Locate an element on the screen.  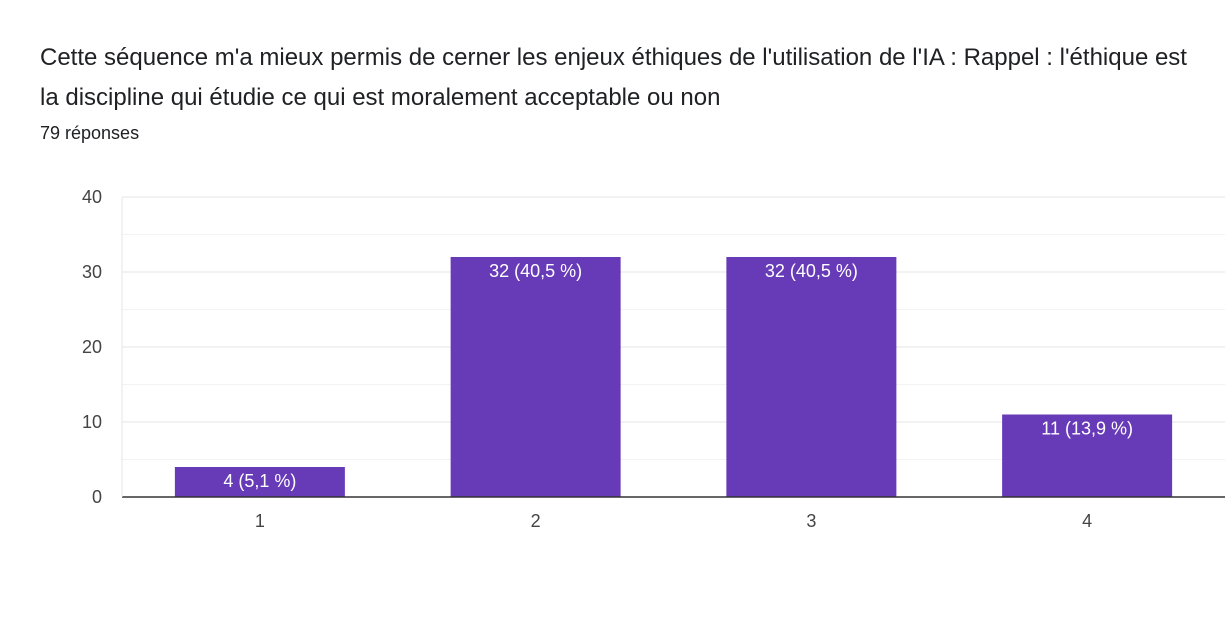
y-axis-ticks: 0 10 20 30 40 is located at coordinates (92, 347).